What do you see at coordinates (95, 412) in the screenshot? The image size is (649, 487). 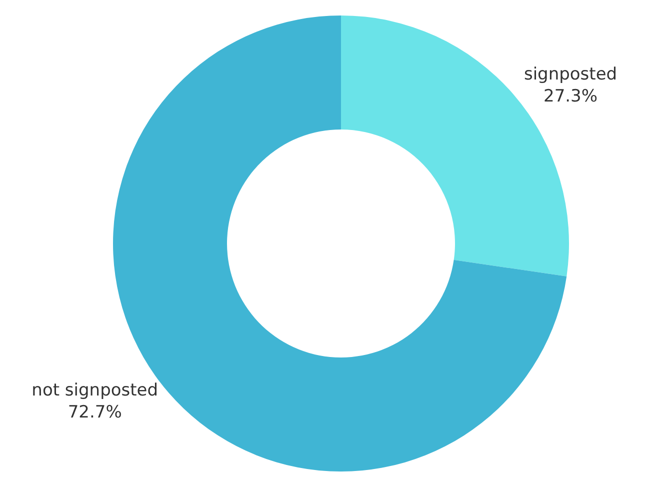 I see `data-label: 72.7%` at bounding box center [95, 412].